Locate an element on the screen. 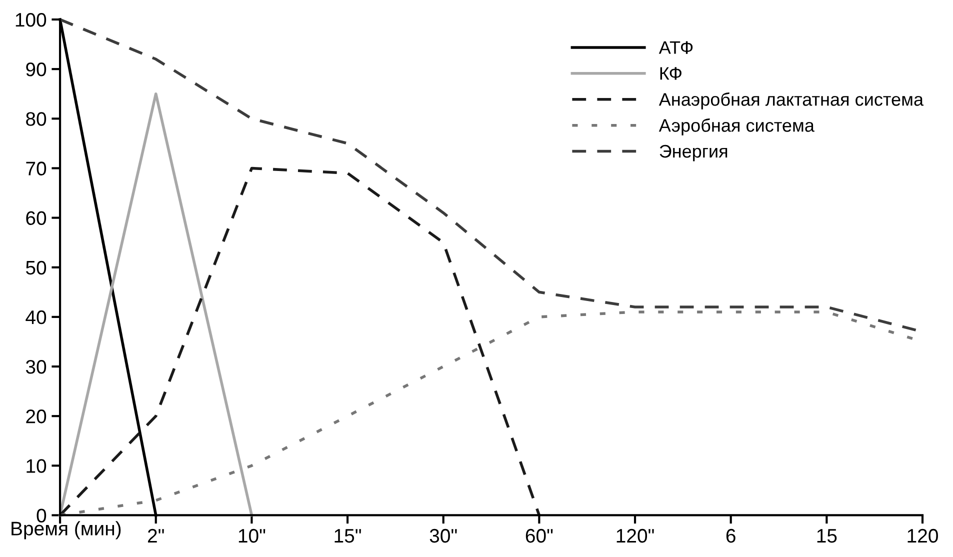  y-tick-label: 50 is located at coordinates (36, 267).